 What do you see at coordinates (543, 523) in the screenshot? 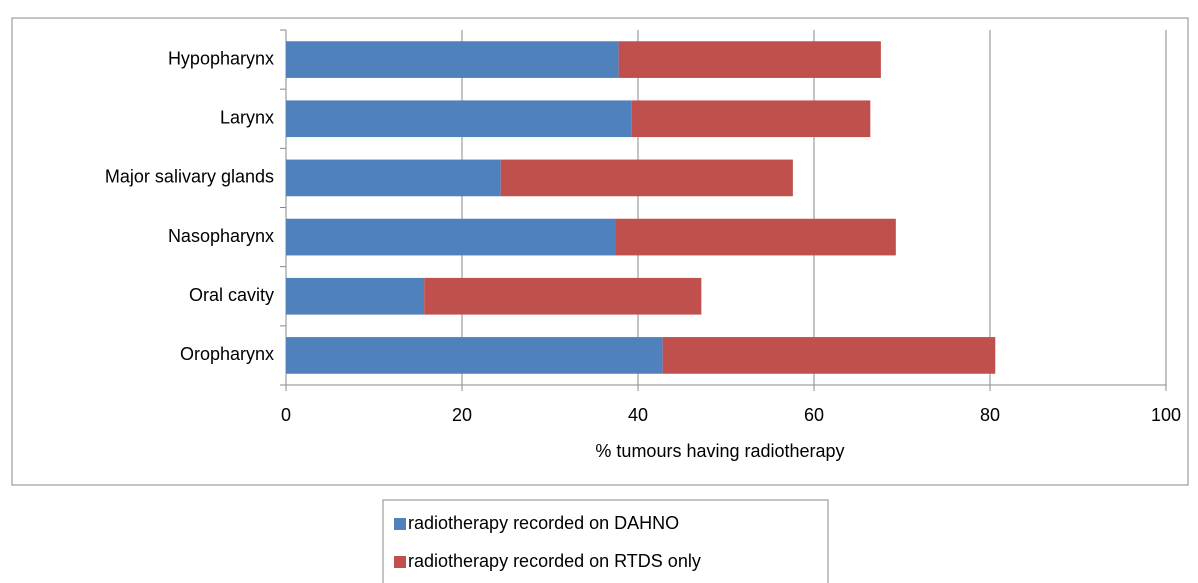
I see `legend-label: radiotherapy recorded on DAHNO` at bounding box center [543, 523].